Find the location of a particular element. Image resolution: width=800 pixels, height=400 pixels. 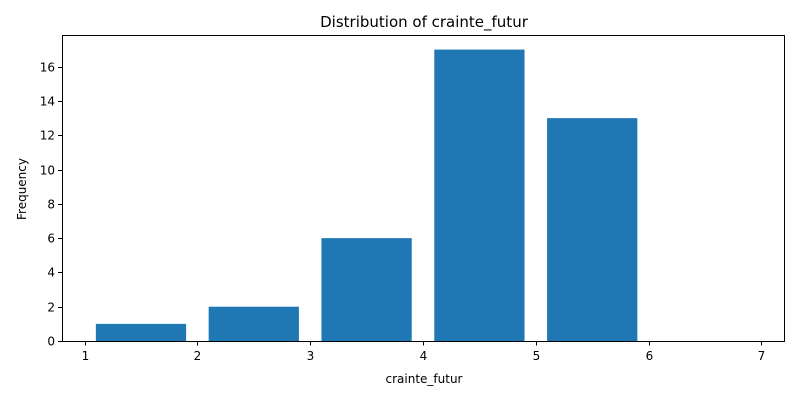

x-tick-label: 5 is located at coordinates (537, 356).